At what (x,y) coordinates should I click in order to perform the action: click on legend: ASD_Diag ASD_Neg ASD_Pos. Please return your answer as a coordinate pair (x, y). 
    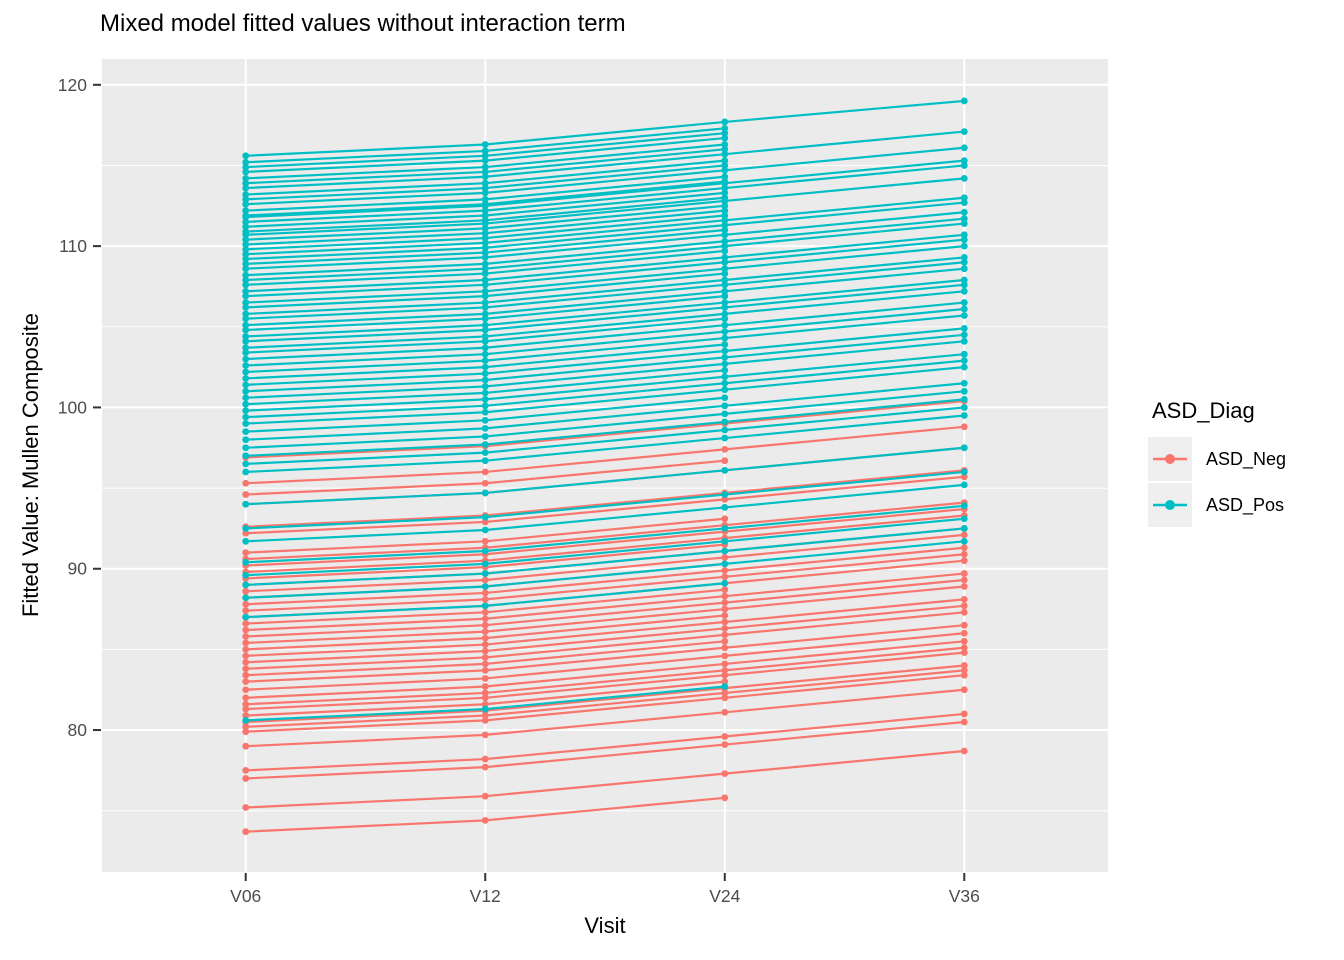
    Looking at the image, I should click on (1246, 463).